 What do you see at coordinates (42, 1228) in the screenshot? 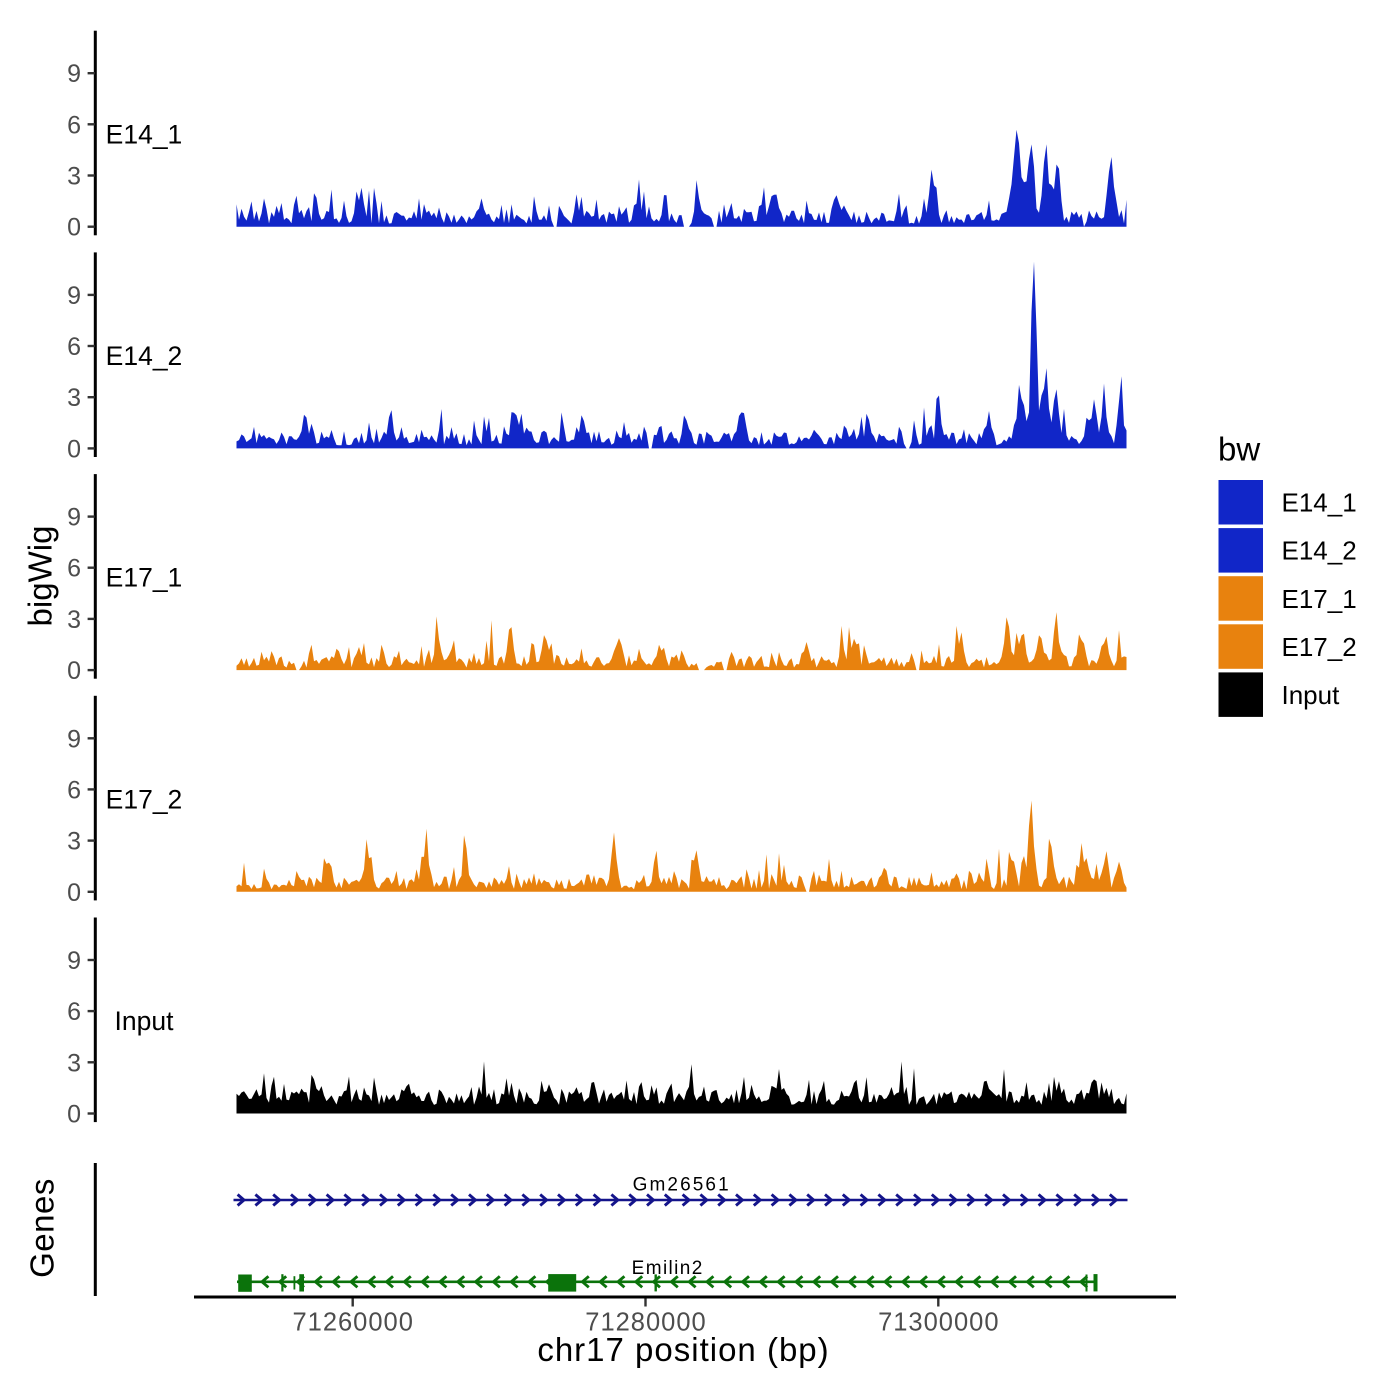
I see `svg-text: Genes` at bounding box center [42, 1228].